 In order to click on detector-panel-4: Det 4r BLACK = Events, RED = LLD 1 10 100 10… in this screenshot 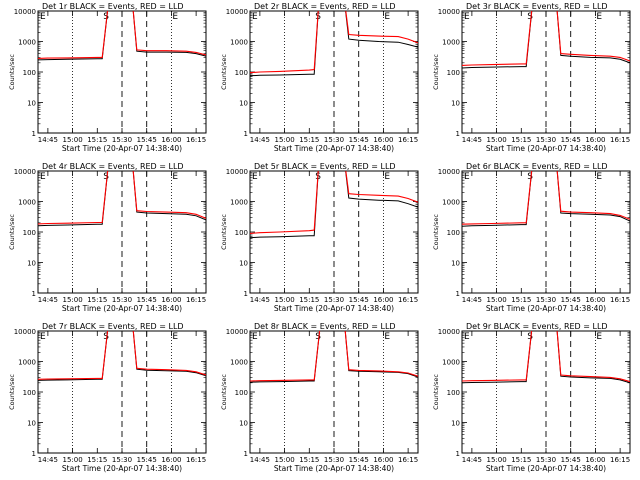, I will do `click(107, 237)`.